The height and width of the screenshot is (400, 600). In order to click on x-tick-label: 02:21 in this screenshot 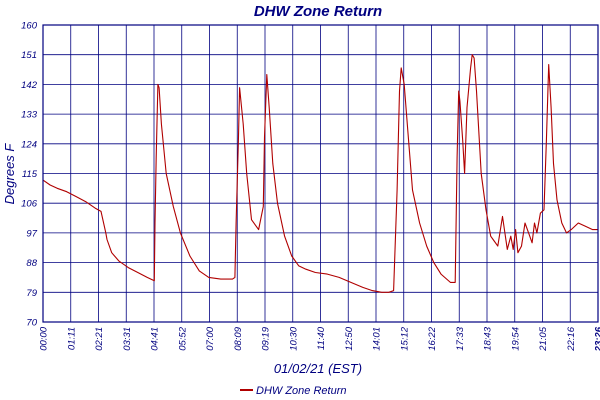, I will do `click(99, 339)`.